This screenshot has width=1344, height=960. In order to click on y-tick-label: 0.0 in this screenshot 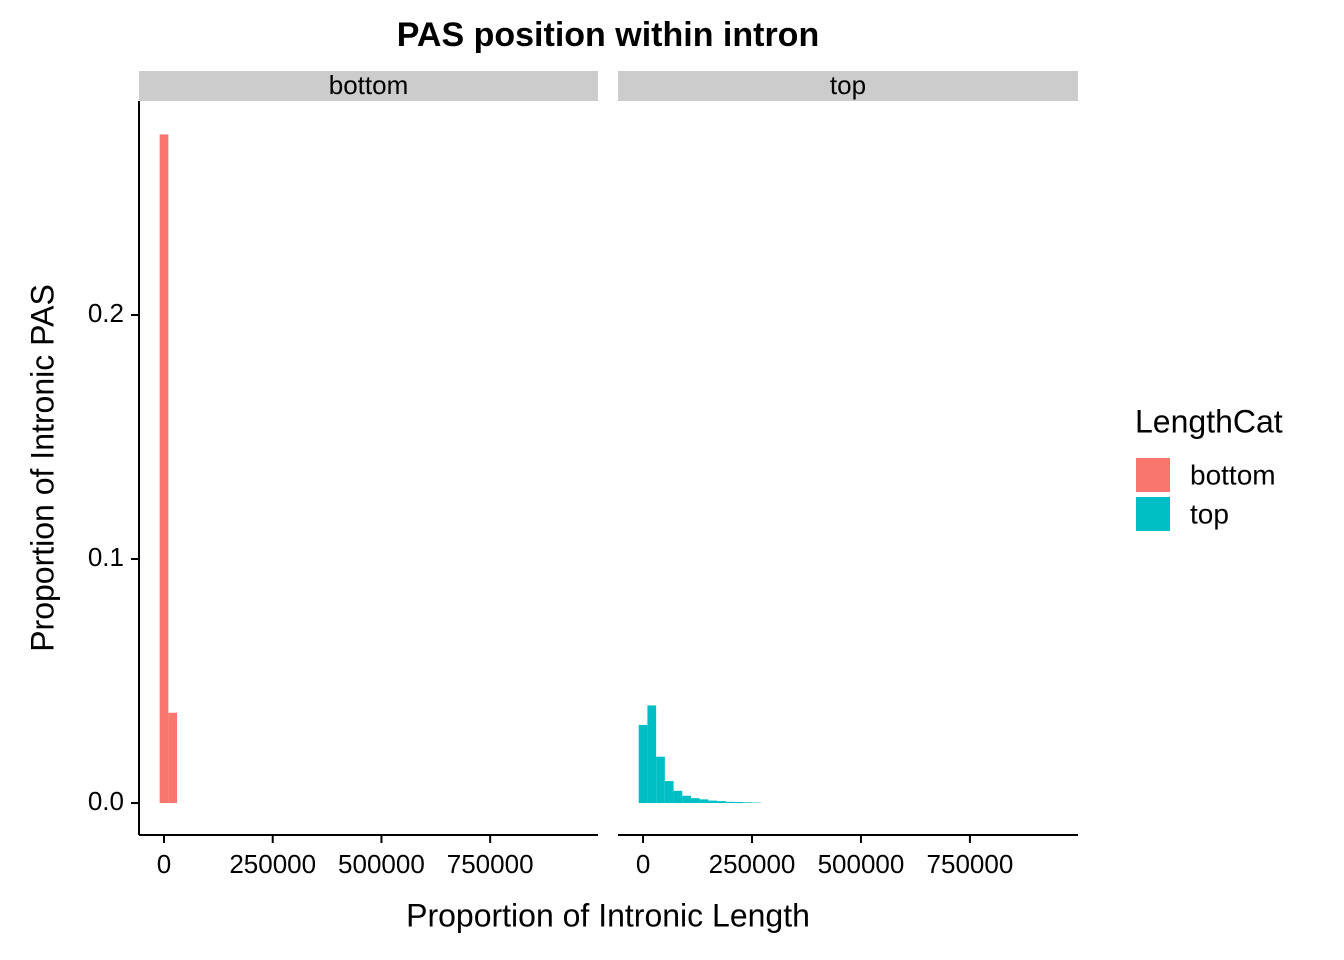, I will do `click(106, 801)`.